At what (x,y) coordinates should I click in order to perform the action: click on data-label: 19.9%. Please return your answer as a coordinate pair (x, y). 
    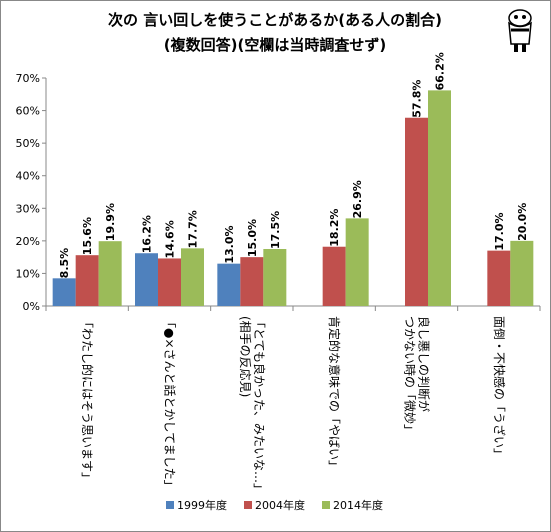
    Looking at the image, I should click on (110, 222).